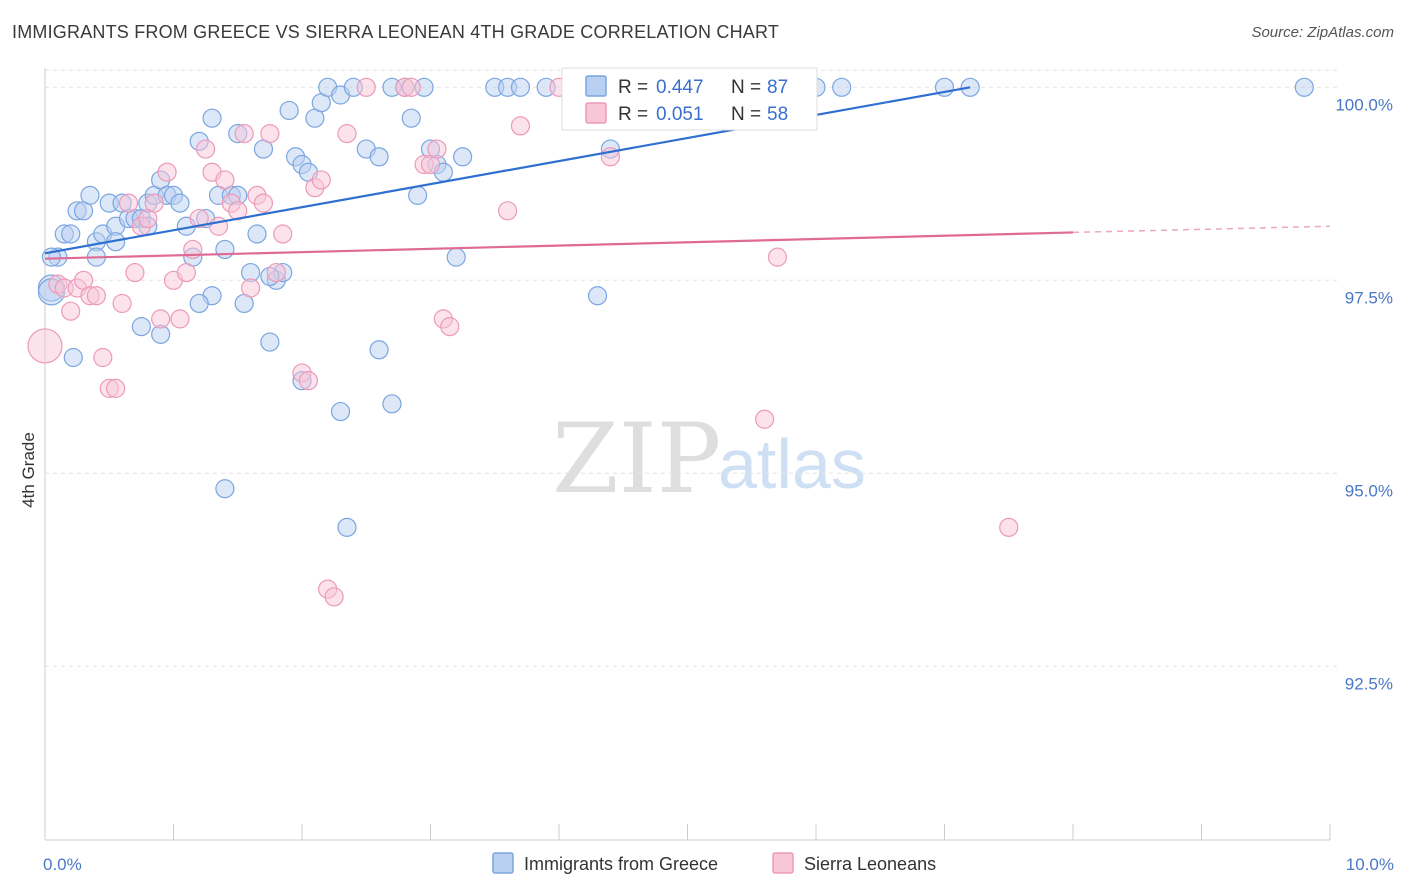 Image resolution: width=1406 pixels, height=892 pixels. What do you see at coordinates (777, 87) in the screenshot?
I see `stats-n-value-greece: 87` at bounding box center [777, 87].